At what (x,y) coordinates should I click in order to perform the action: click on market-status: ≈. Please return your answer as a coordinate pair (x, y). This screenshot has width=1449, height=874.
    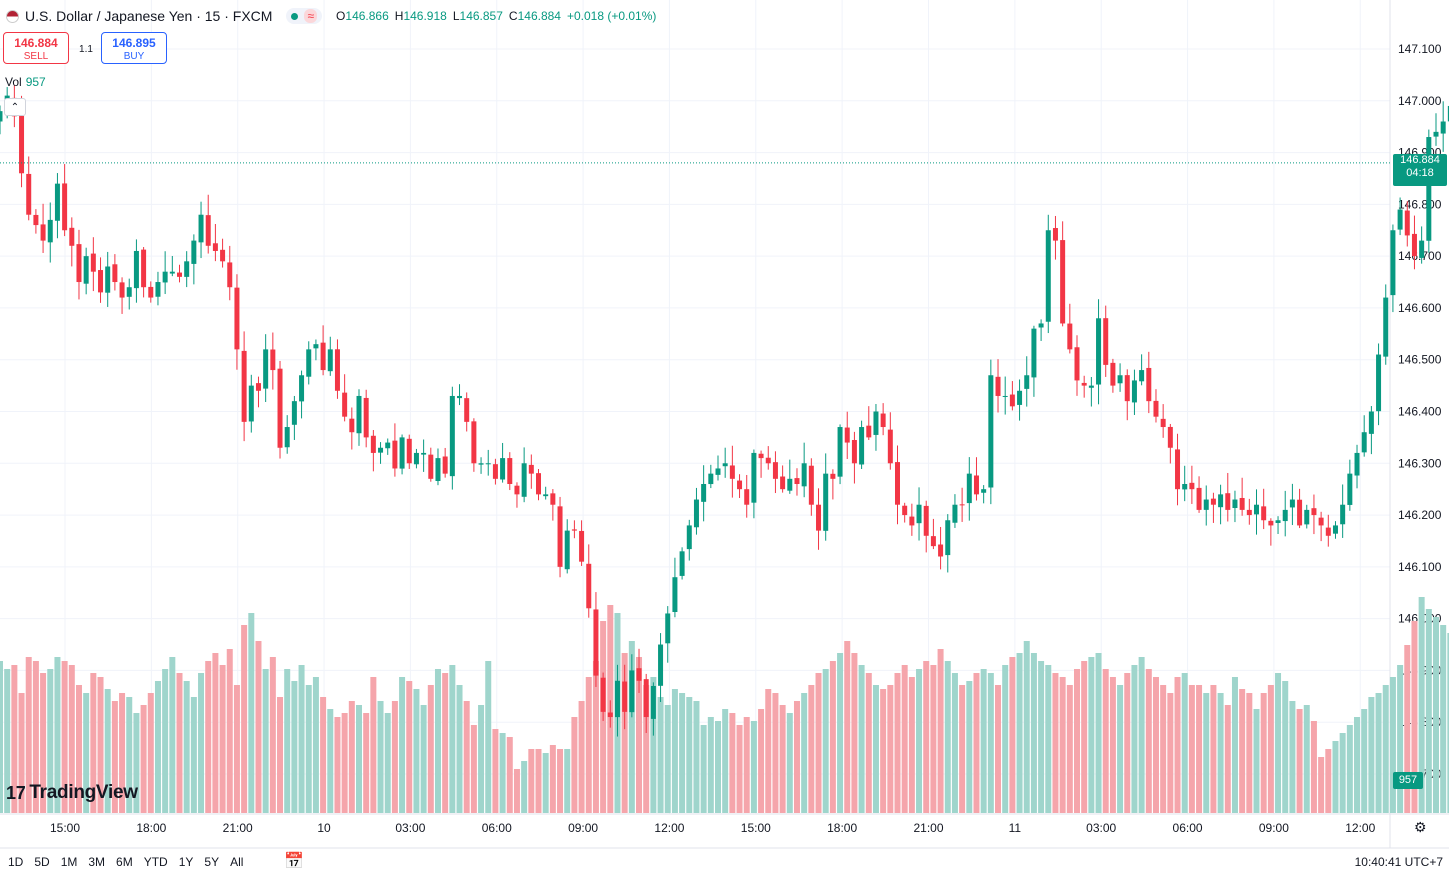
    Looking at the image, I should click on (304, 16).